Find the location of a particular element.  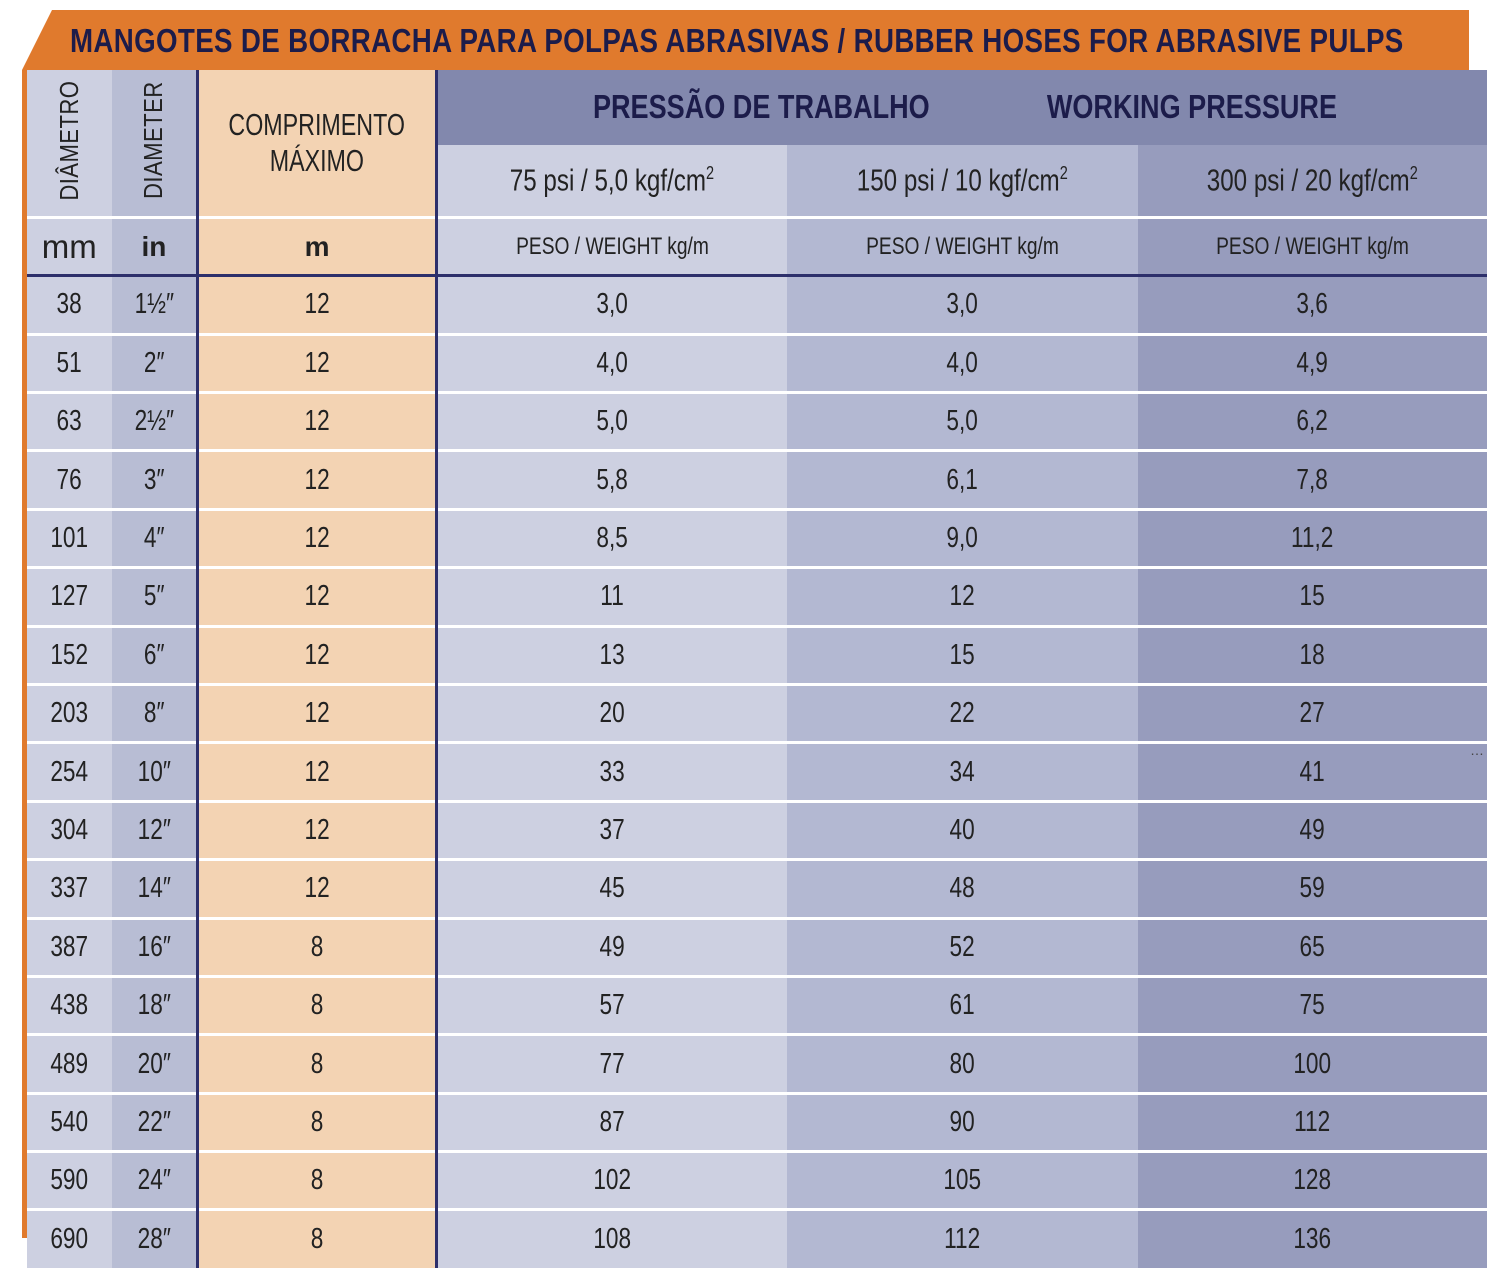

comprimento-header-line2: MÁXIMO is located at coordinates (317, 161).